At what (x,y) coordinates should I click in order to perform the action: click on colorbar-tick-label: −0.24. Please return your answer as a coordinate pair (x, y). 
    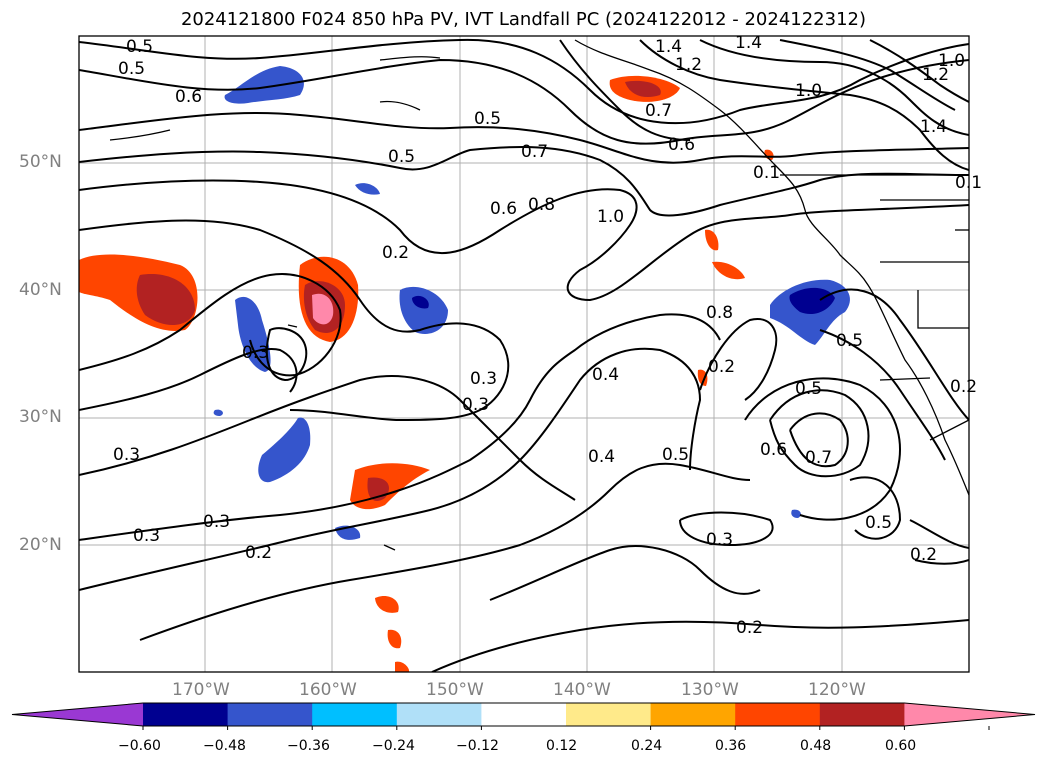
    Looking at the image, I should click on (393, 746).